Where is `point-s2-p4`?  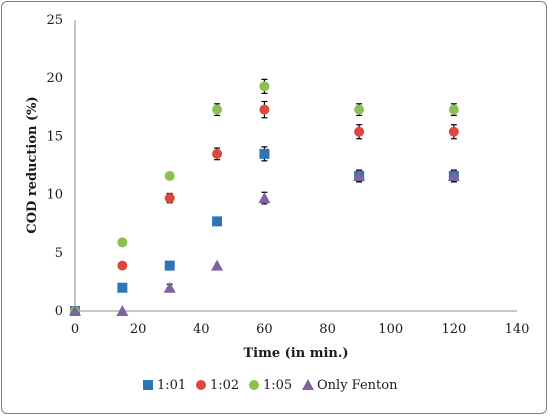 point-s2-p4 is located at coordinates (264, 86).